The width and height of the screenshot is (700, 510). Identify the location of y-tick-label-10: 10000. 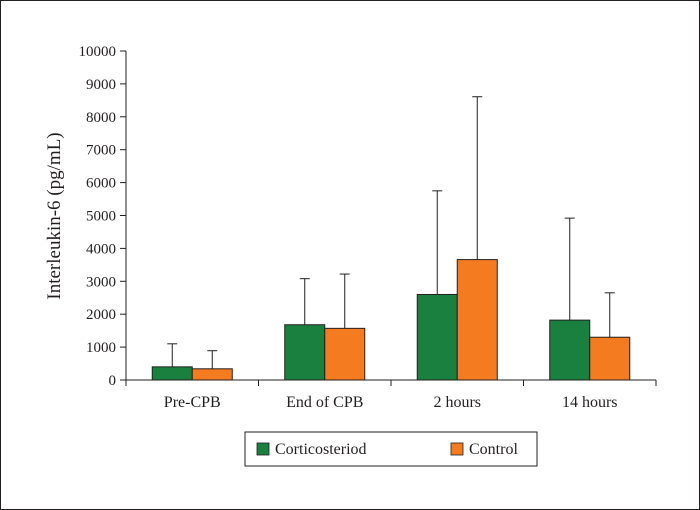
(98, 52).